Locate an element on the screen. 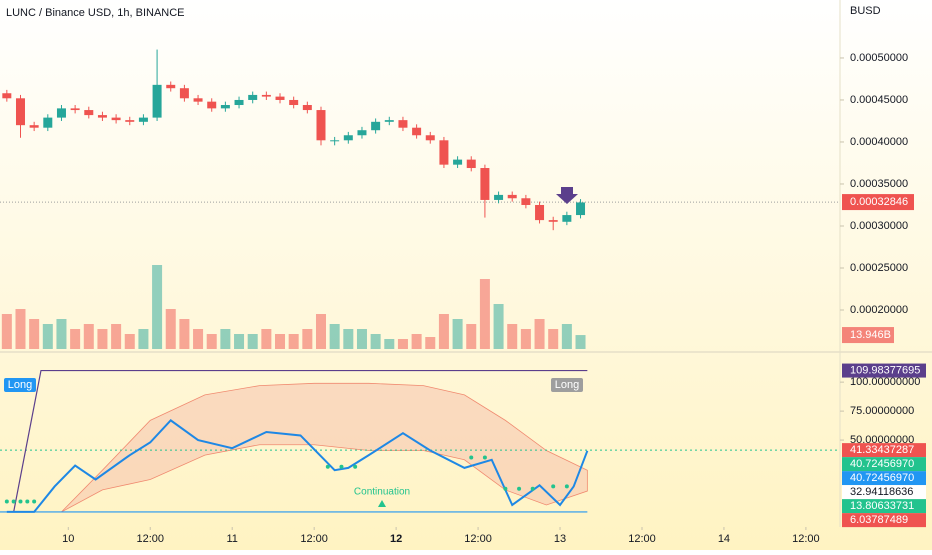 The image size is (932, 555). y-tick-label: 0.00030000 is located at coordinates (879, 226).